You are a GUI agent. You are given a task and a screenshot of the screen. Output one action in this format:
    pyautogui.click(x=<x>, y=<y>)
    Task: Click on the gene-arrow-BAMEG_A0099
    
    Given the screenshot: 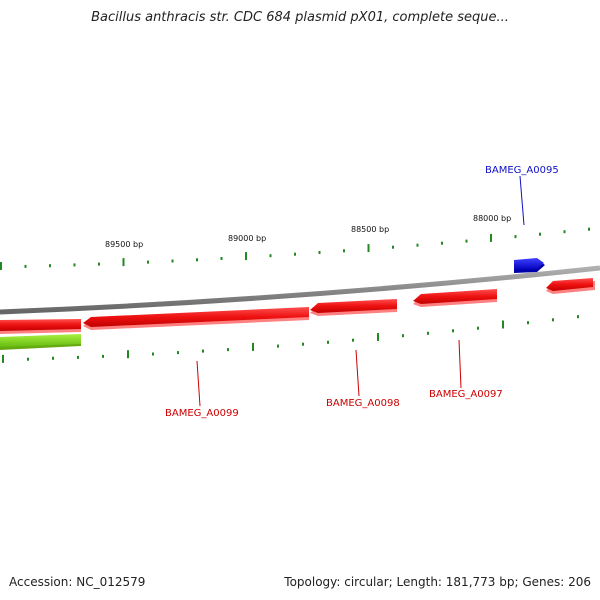 What is the action you would take?
    pyautogui.click(x=196, y=318)
    